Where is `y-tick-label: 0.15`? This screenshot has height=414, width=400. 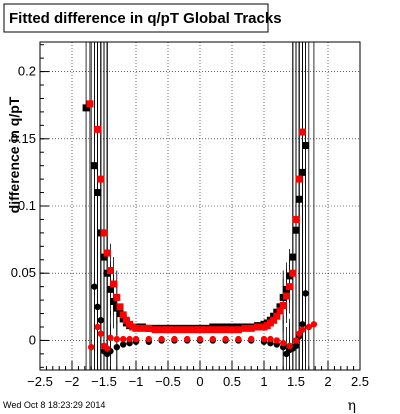
y-tick-label: 0.15 is located at coordinates (23, 138).